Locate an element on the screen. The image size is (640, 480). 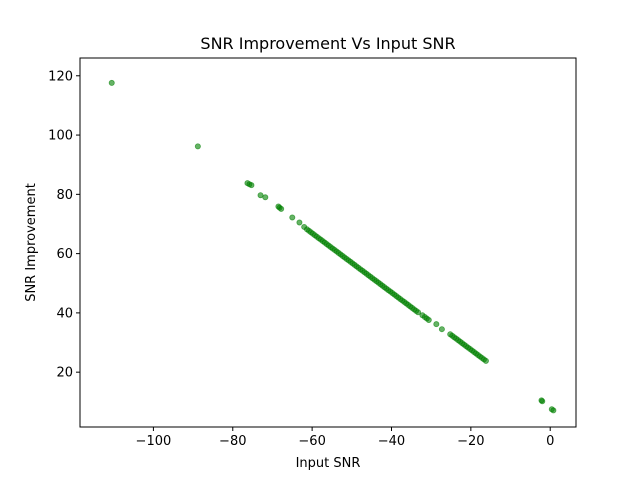
y-tick-label: 100 is located at coordinates (60, 136).